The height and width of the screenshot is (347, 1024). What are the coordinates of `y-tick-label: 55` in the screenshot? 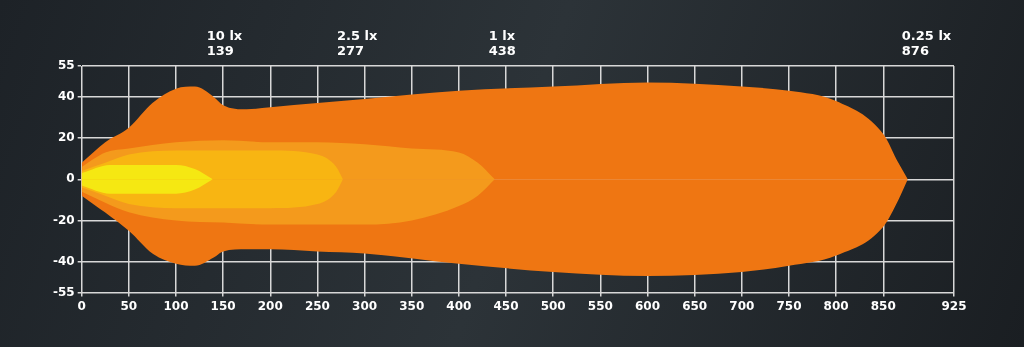 It's located at (66, 65).